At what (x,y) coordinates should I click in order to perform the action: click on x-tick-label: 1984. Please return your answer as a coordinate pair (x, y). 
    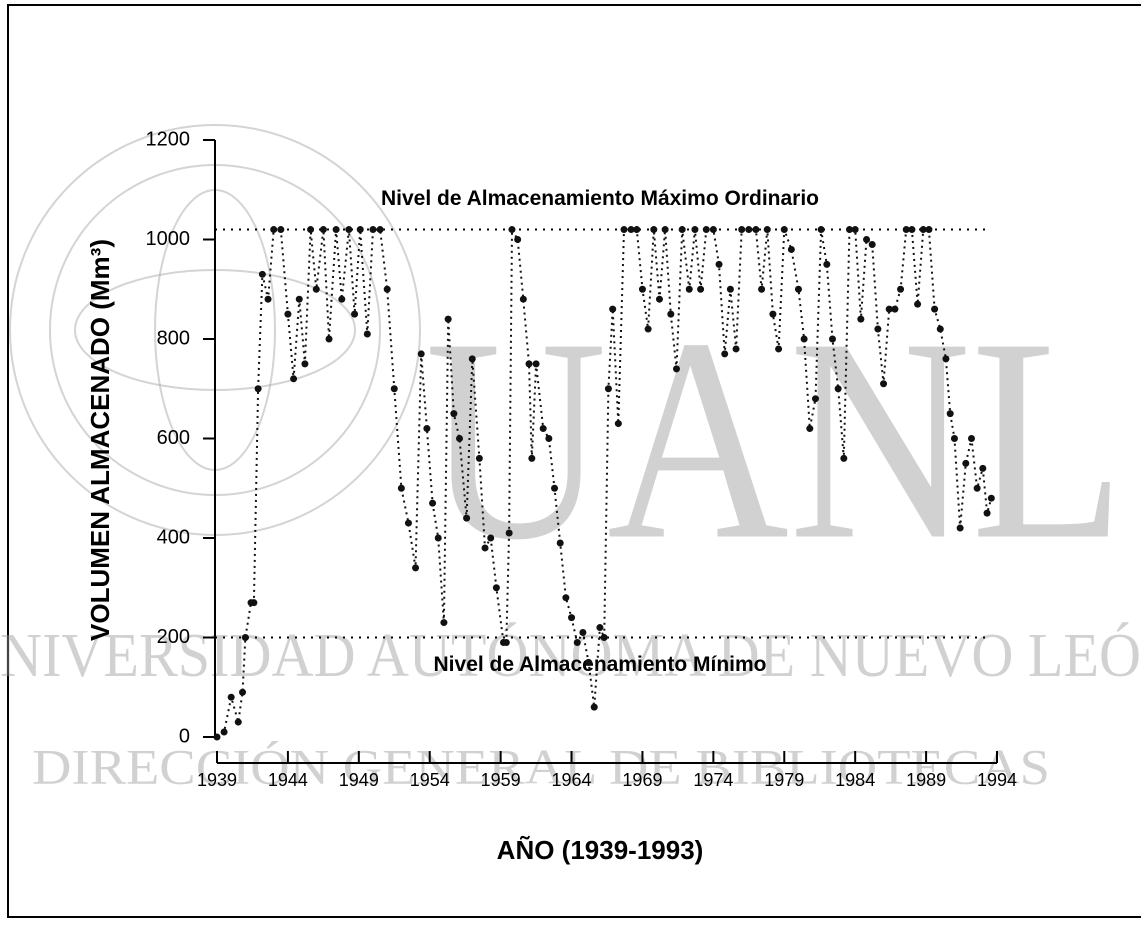
    Looking at the image, I should click on (855, 780).